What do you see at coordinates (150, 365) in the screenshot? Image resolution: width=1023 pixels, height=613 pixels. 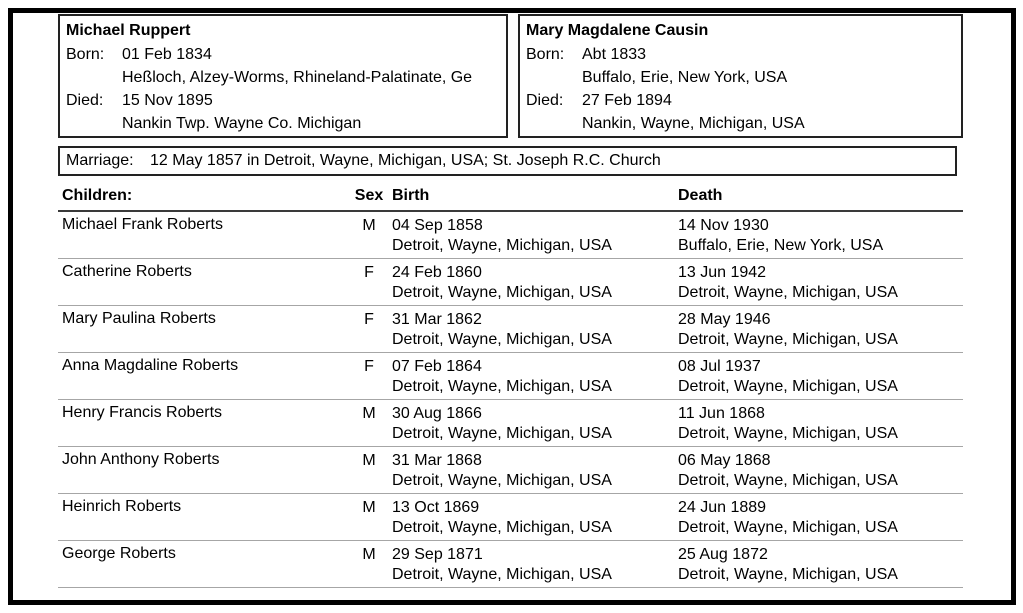 I see `child-name: Anna Magdaline Roberts` at bounding box center [150, 365].